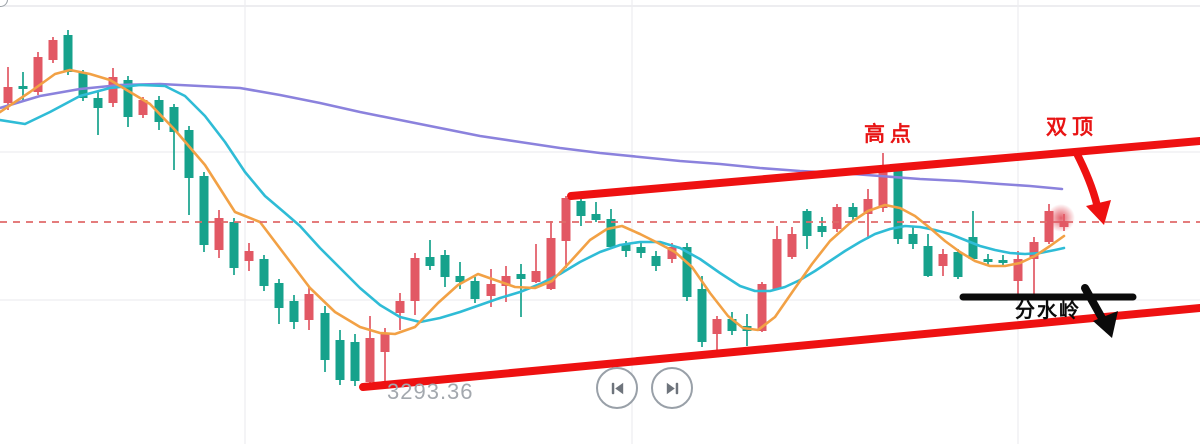 This screenshot has height=444, width=1200. Describe the element at coordinates (1048, 311) in the screenshot. I see `watershed-label: 分水岭` at that location.